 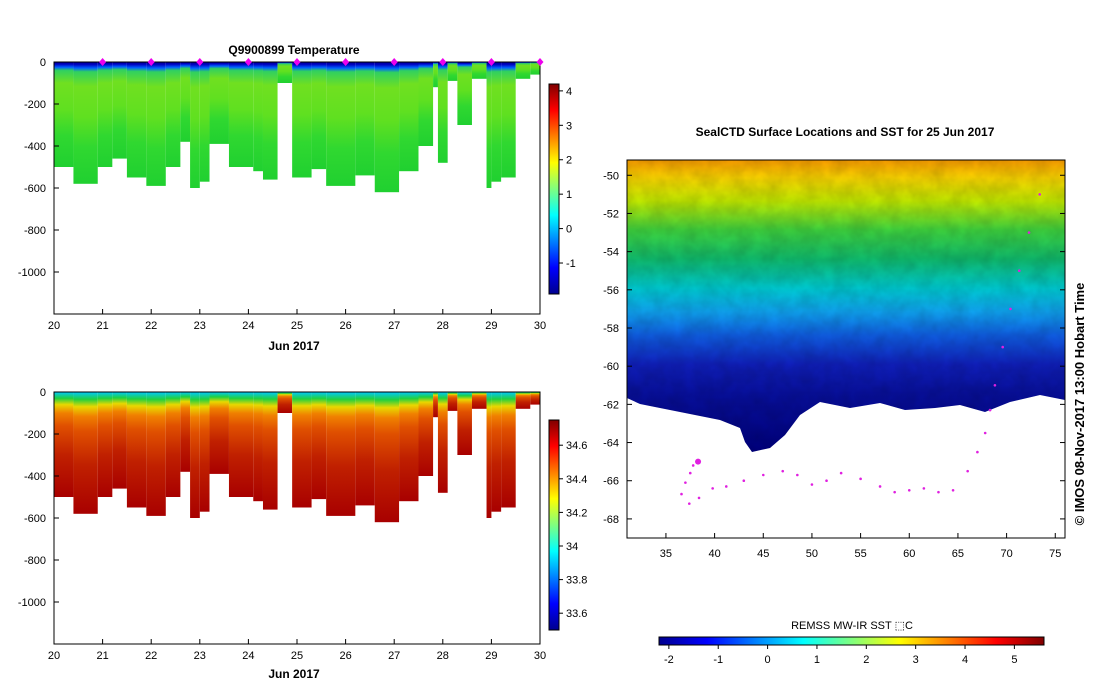 What do you see at coordinates (669, 660) in the screenshot?
I see `sst-colorbar-tick-label: -2` at bounding box center [669, 660].